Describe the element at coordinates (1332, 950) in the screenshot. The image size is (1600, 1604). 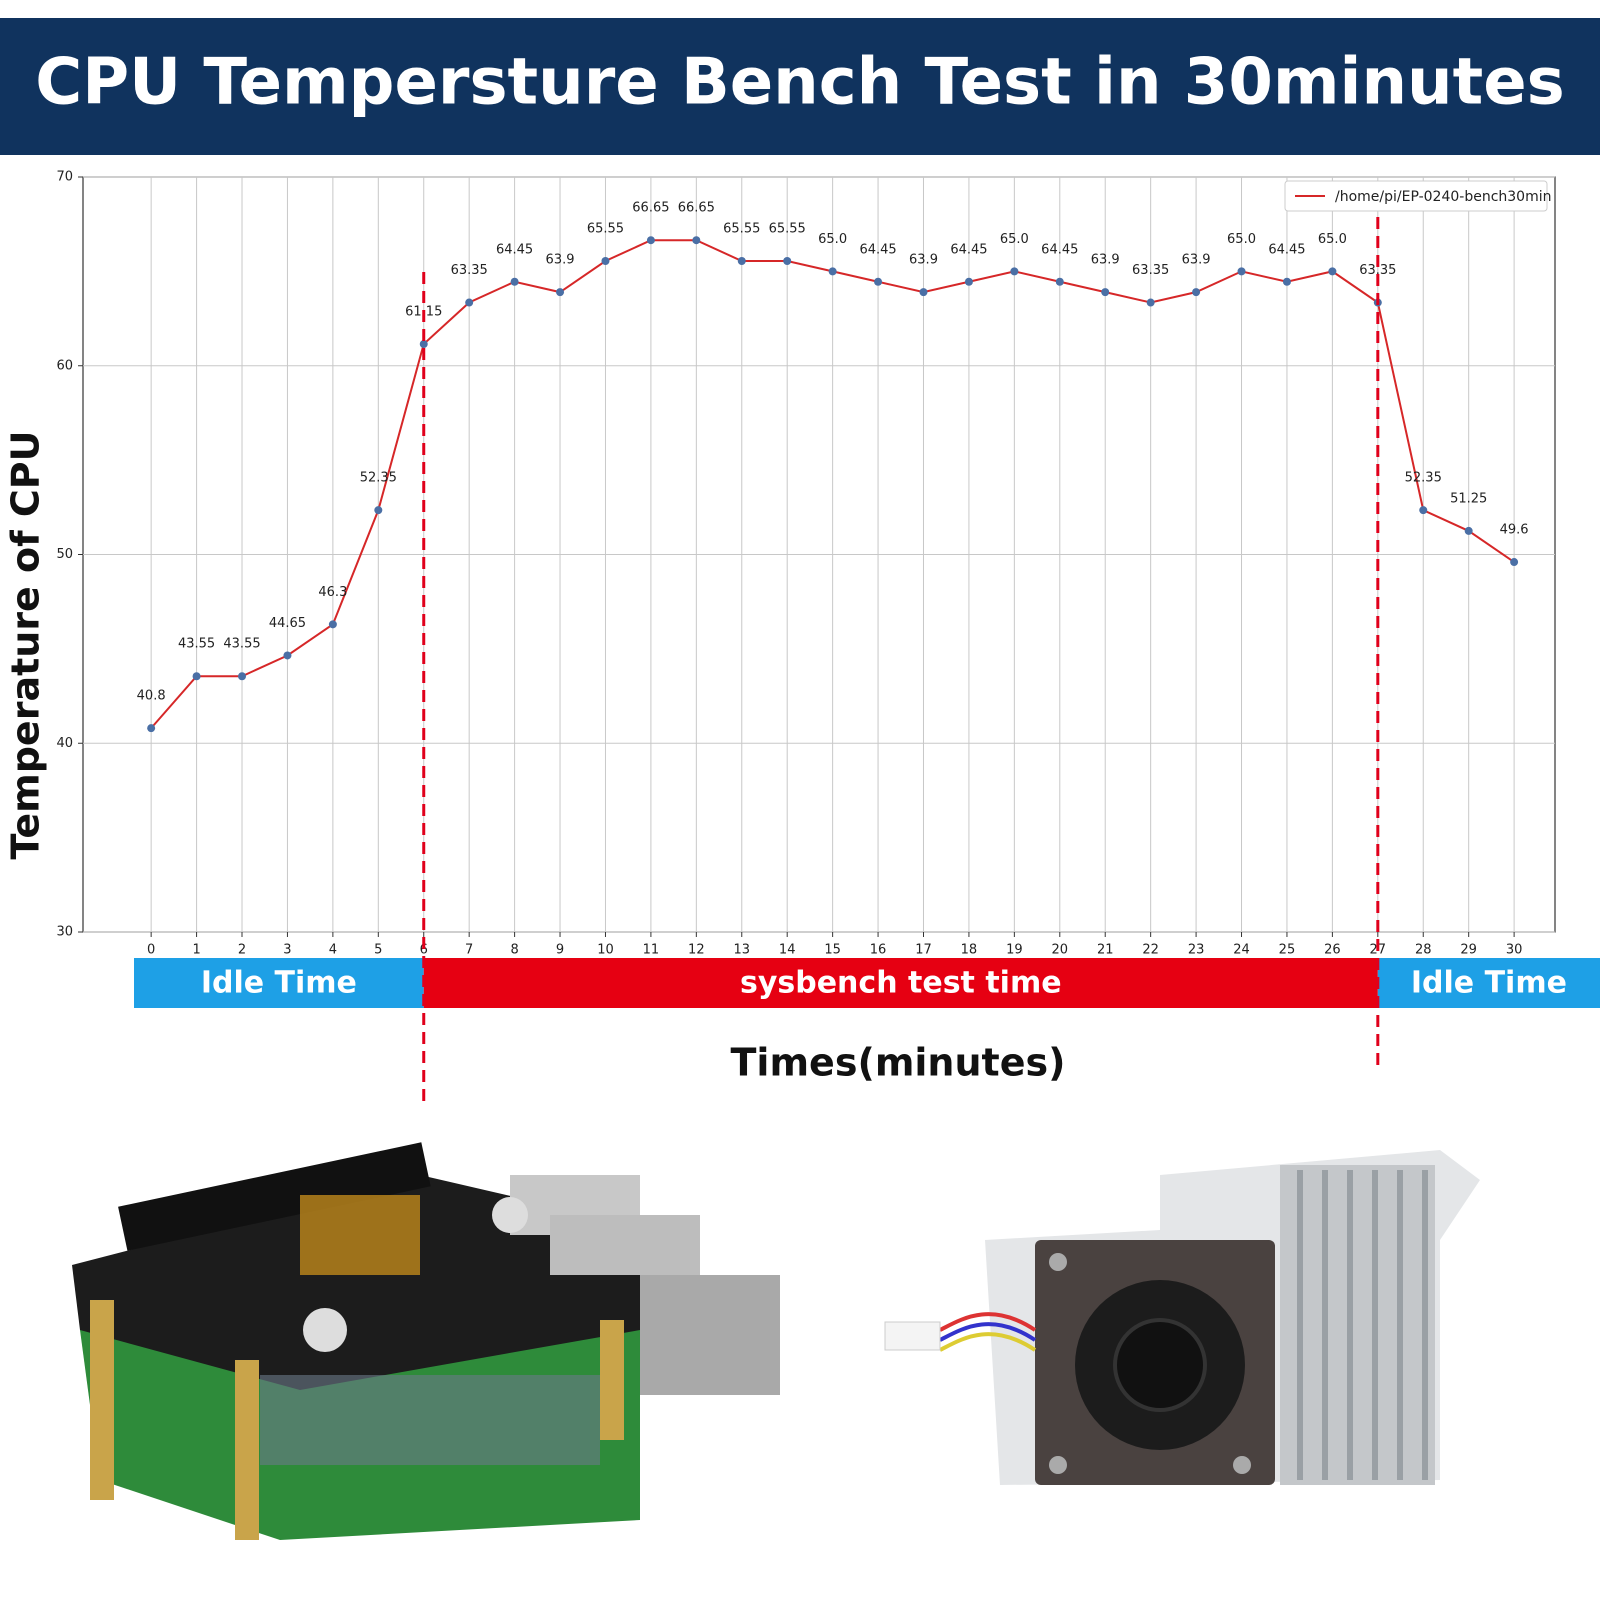
I see `x-tick-label: 26` at that location.